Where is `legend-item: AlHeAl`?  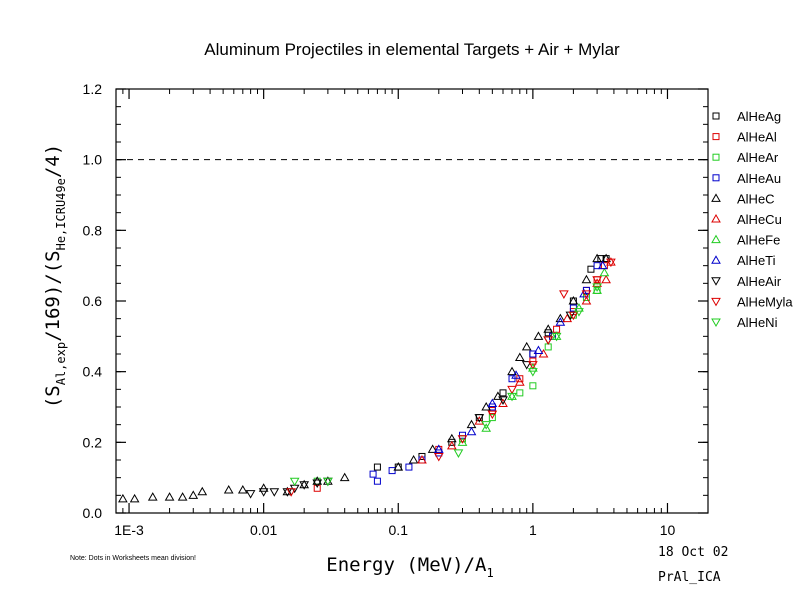
legend-item: AlHeAl is located at coordinates (744, 137).